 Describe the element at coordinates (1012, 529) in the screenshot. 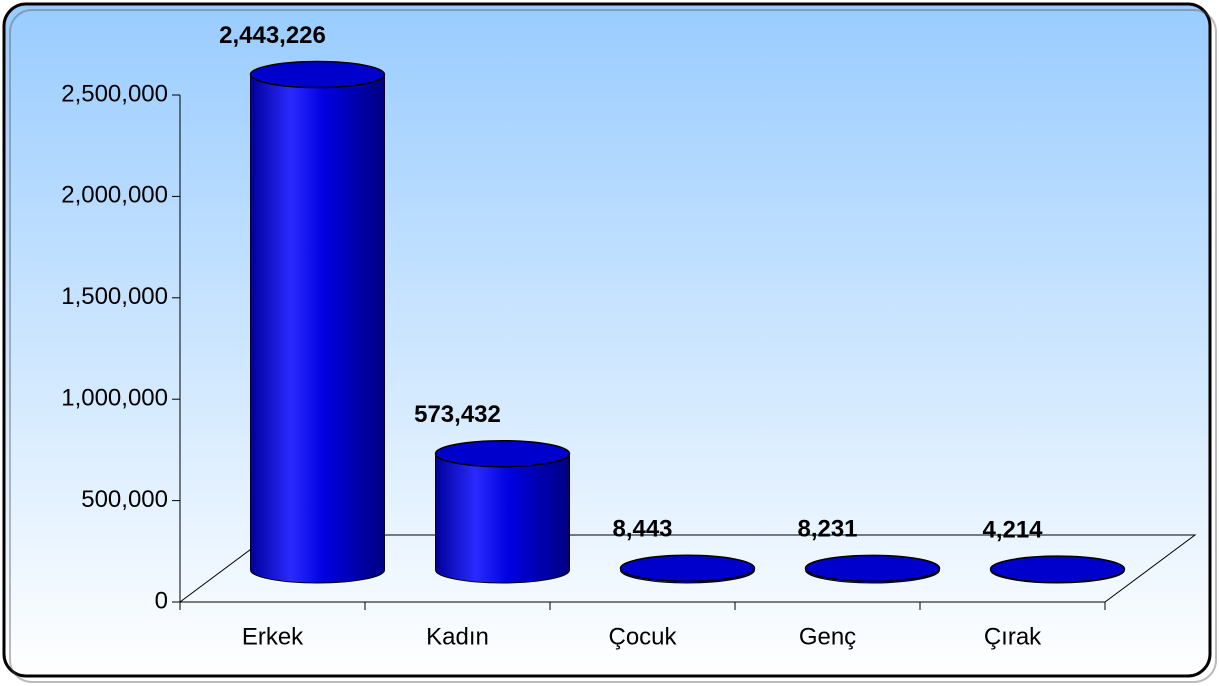

I see `value-label: 4,214` at that location.